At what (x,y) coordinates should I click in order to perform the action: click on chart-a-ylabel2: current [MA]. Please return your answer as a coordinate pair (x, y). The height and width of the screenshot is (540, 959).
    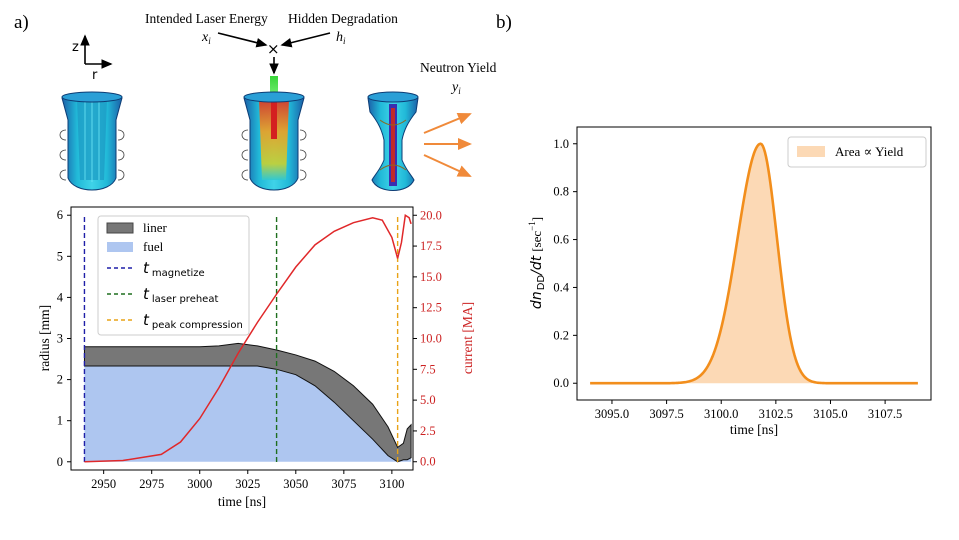
    Looking at the image, I should click on (467, 338).